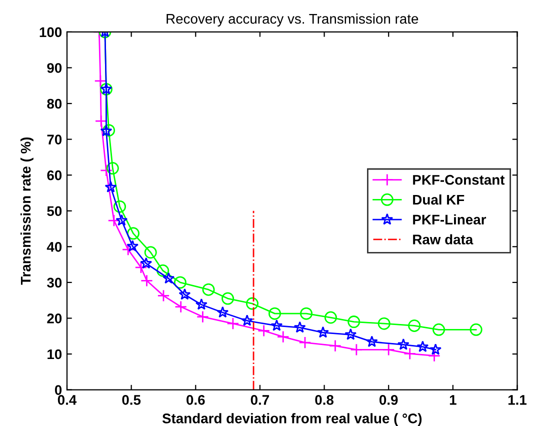 The image size is (536, 426). I want to click on y-tick-label: 0, so click(58, 390).